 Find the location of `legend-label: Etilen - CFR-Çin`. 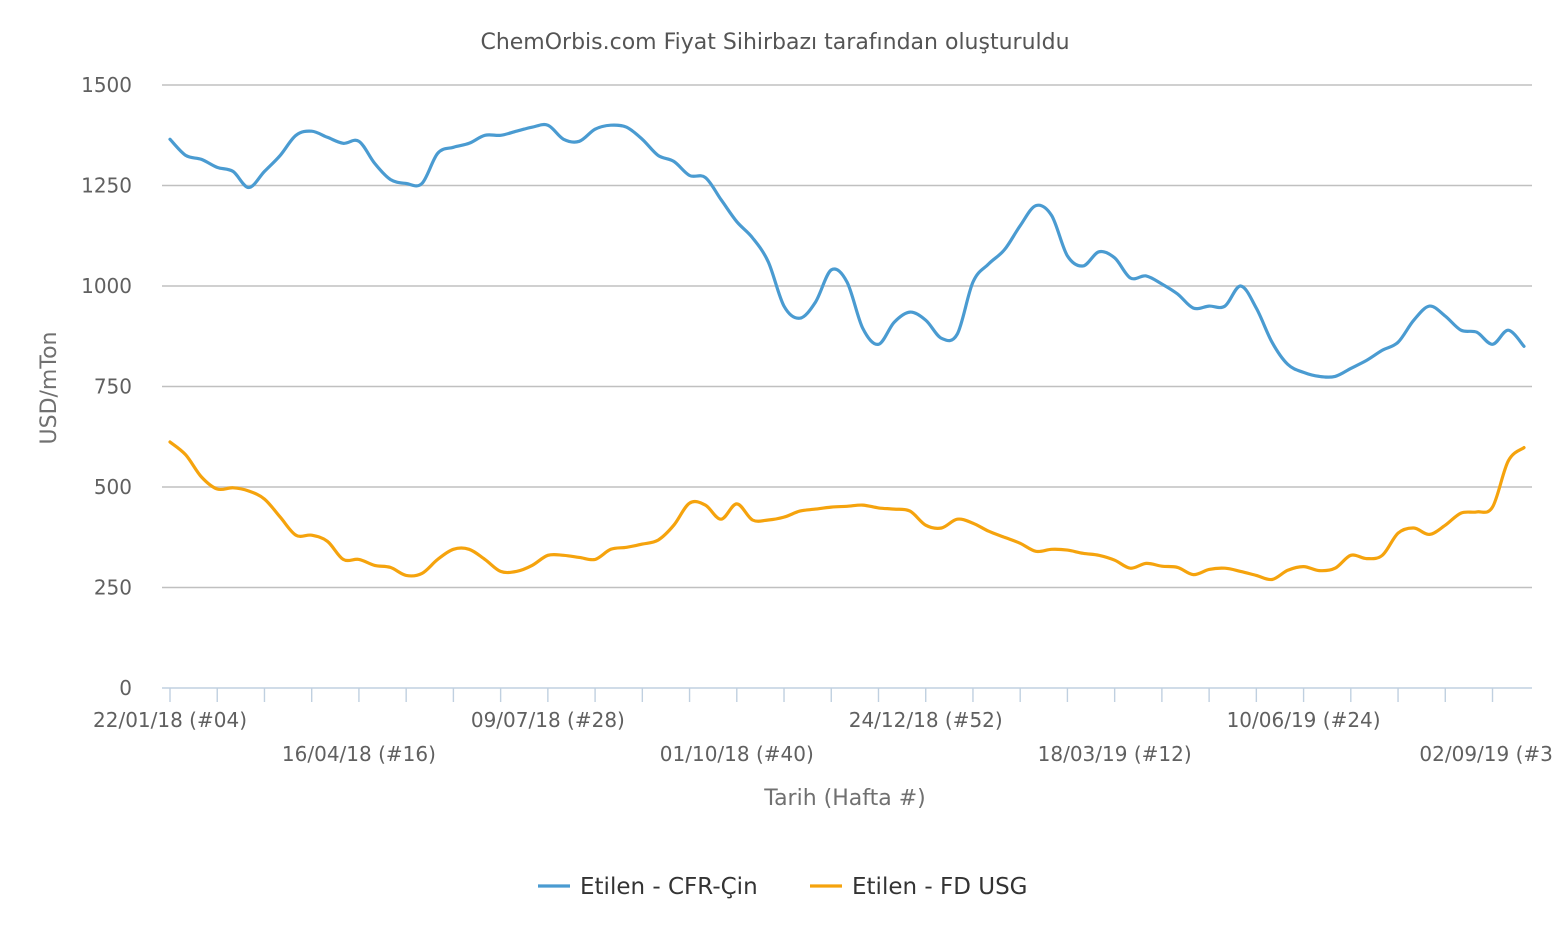

legend-label: Etilen - CFR-Çin is located at coordinates (669, 887).